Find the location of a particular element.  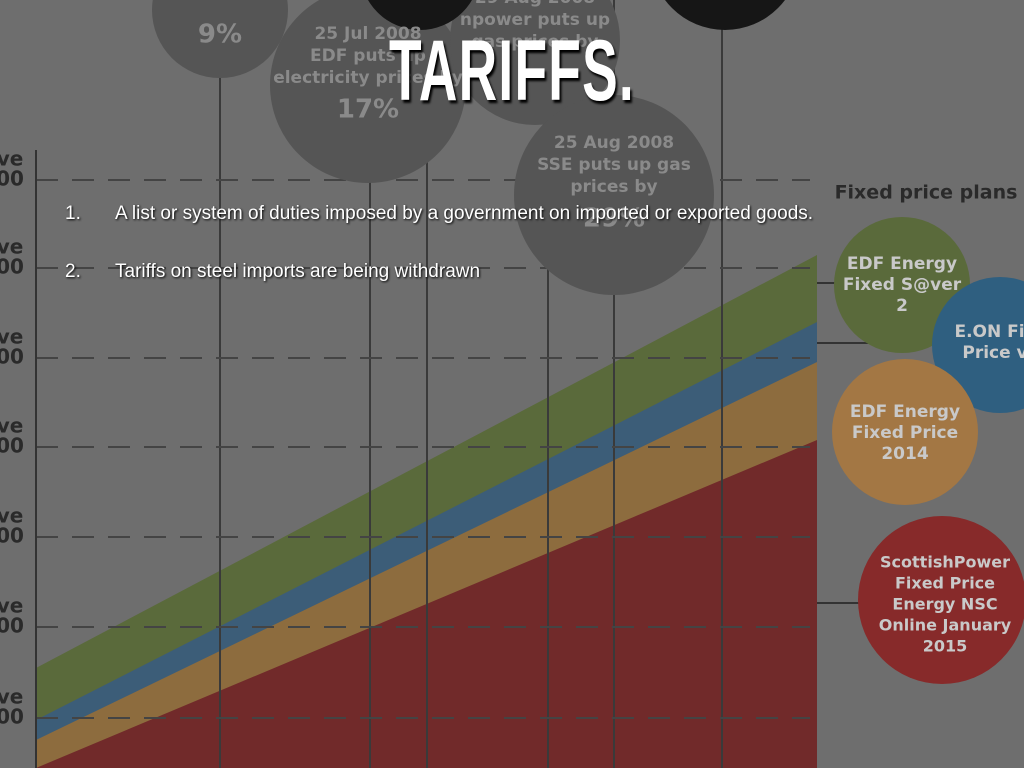

plan-text: ScottishPower is located at coordinates (945, 562).